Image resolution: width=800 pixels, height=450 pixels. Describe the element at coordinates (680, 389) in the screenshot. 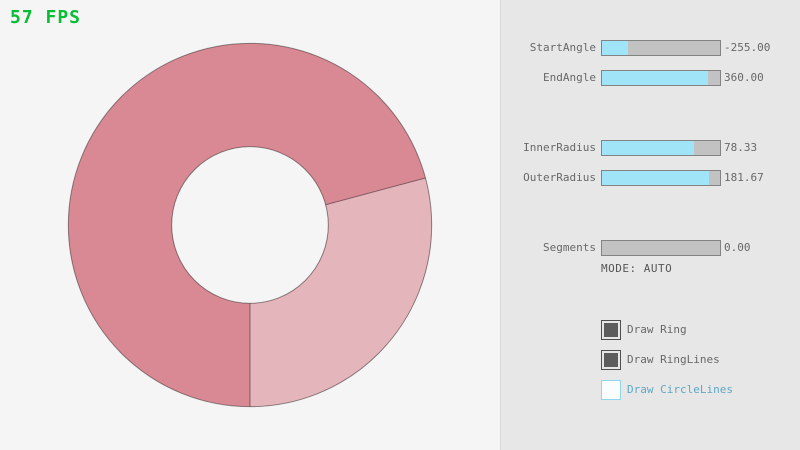

I see `checkbox-label: Draw CircleLines` at that location.